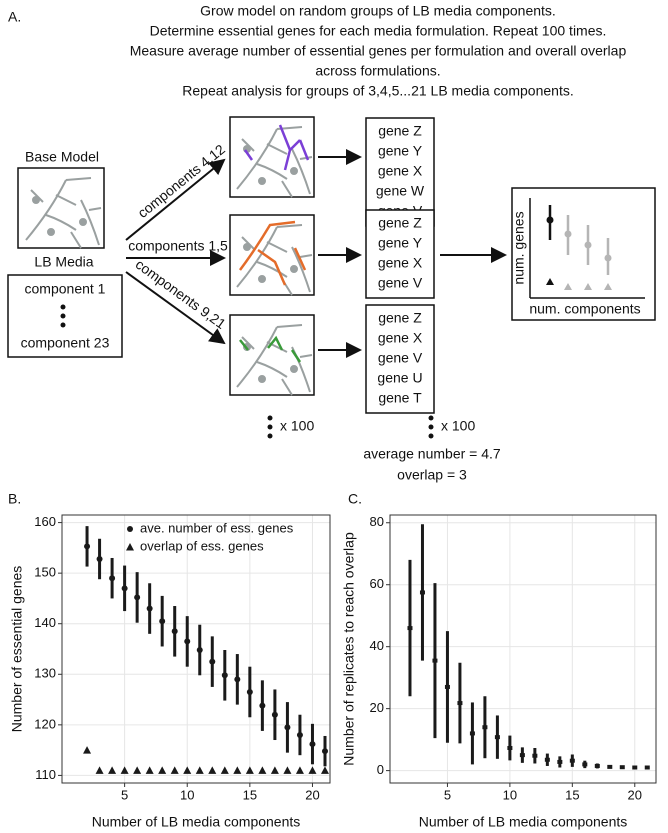  I want to click on summary: average number = 4.7, so click(432, 454).